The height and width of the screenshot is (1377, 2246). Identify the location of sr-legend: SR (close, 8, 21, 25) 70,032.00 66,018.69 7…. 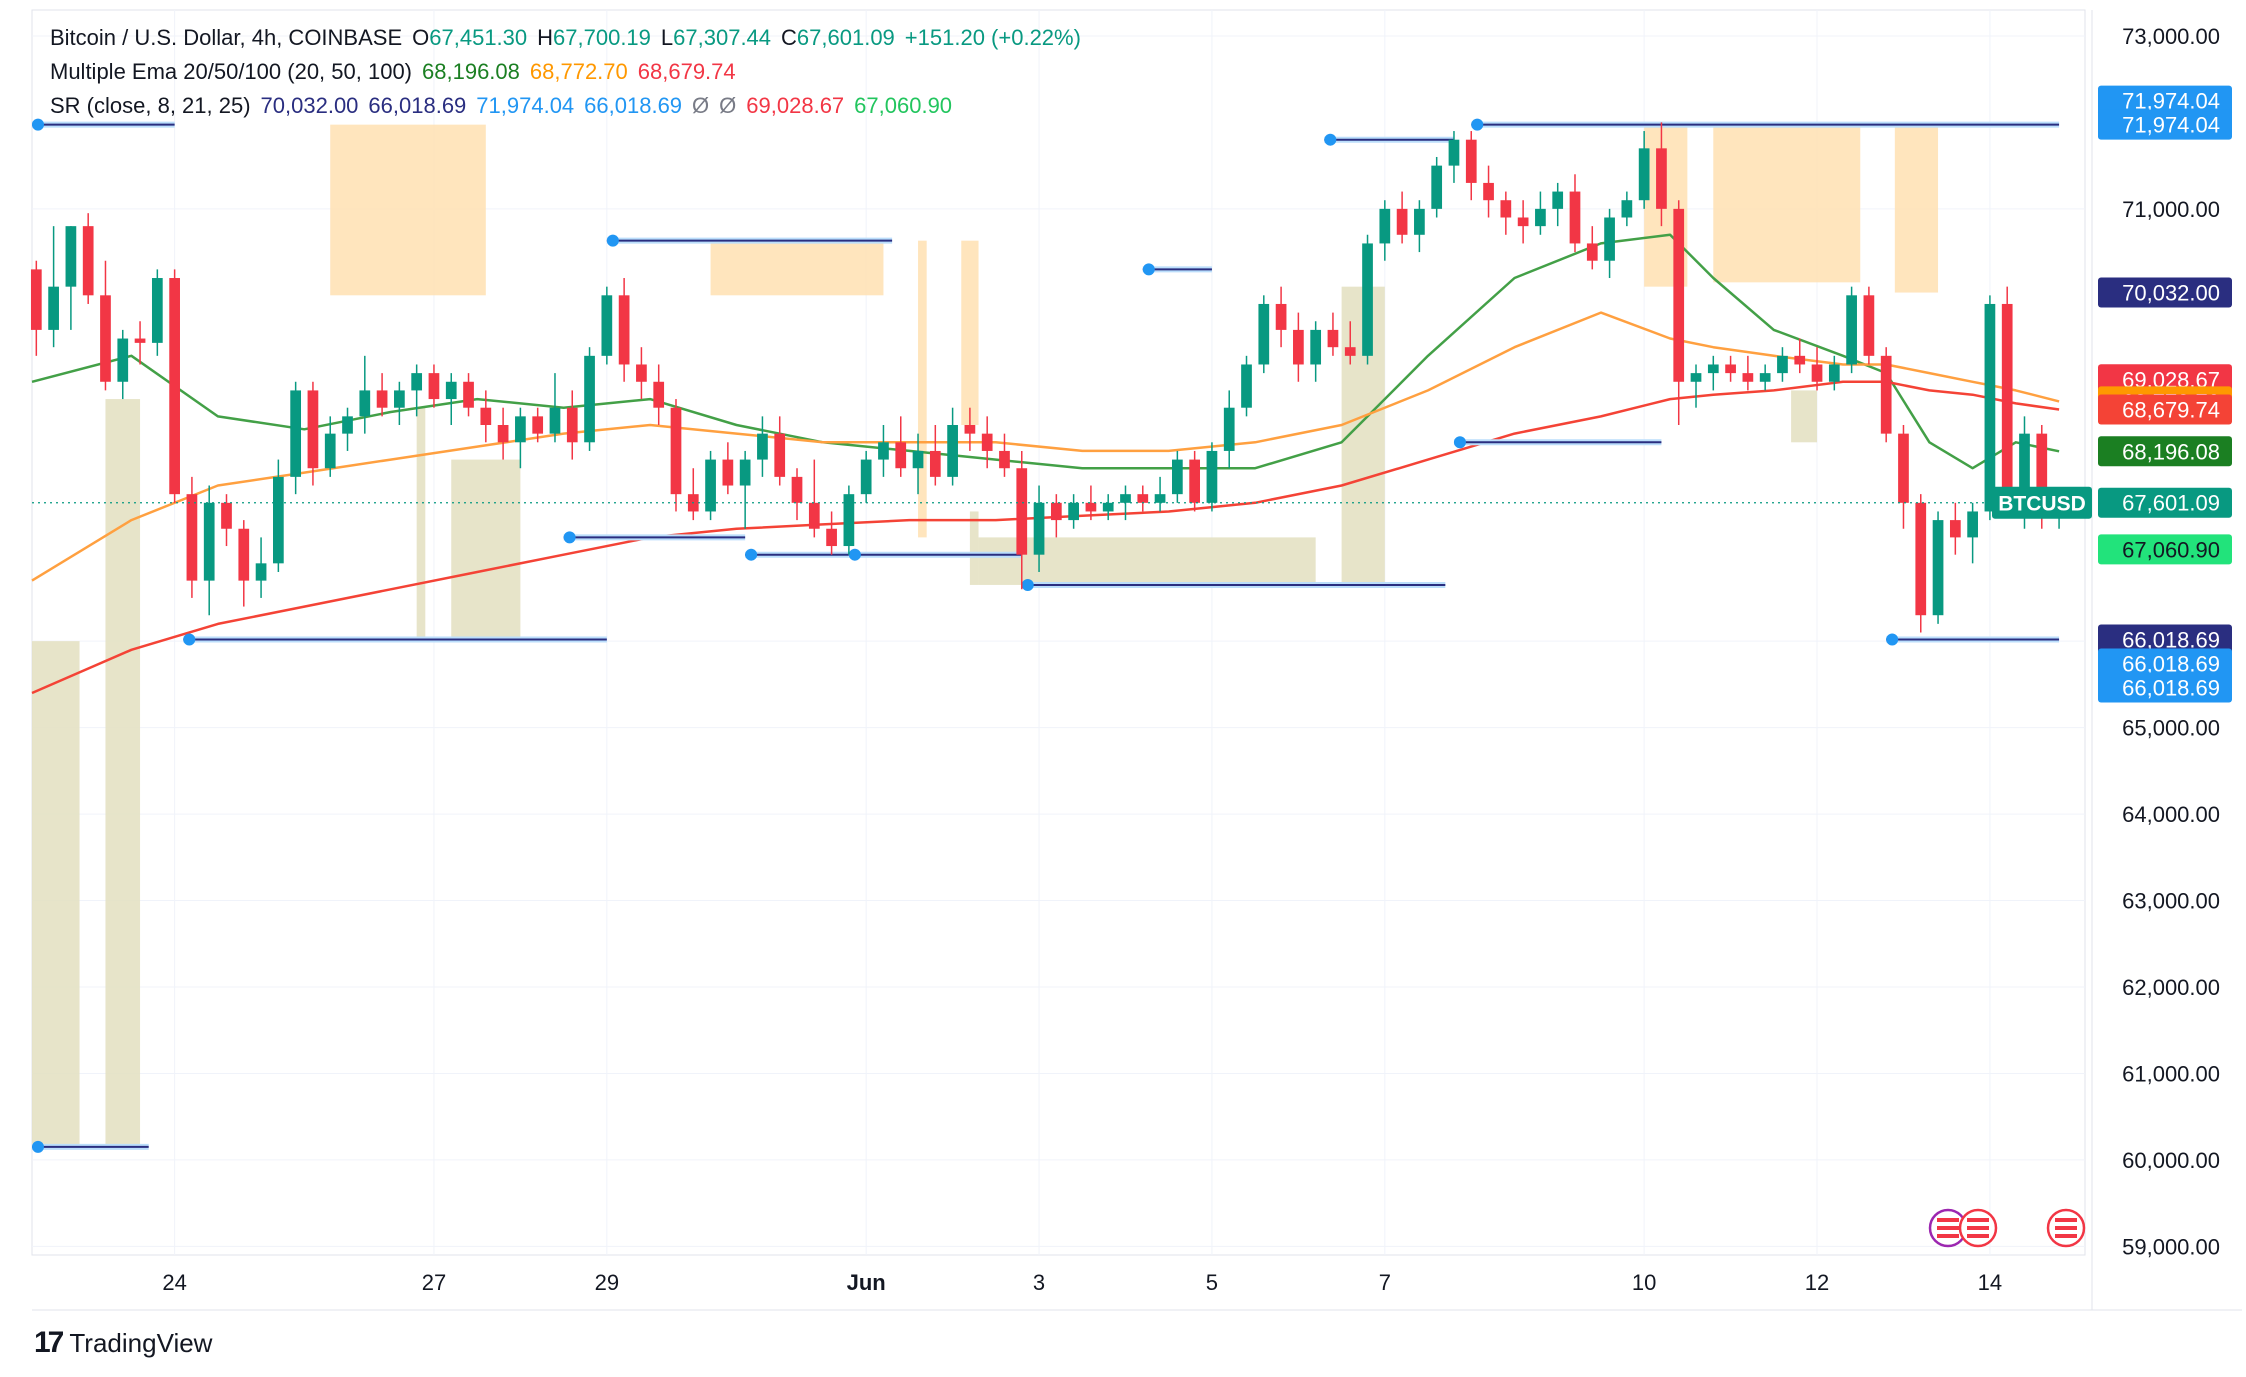
(506, 106).